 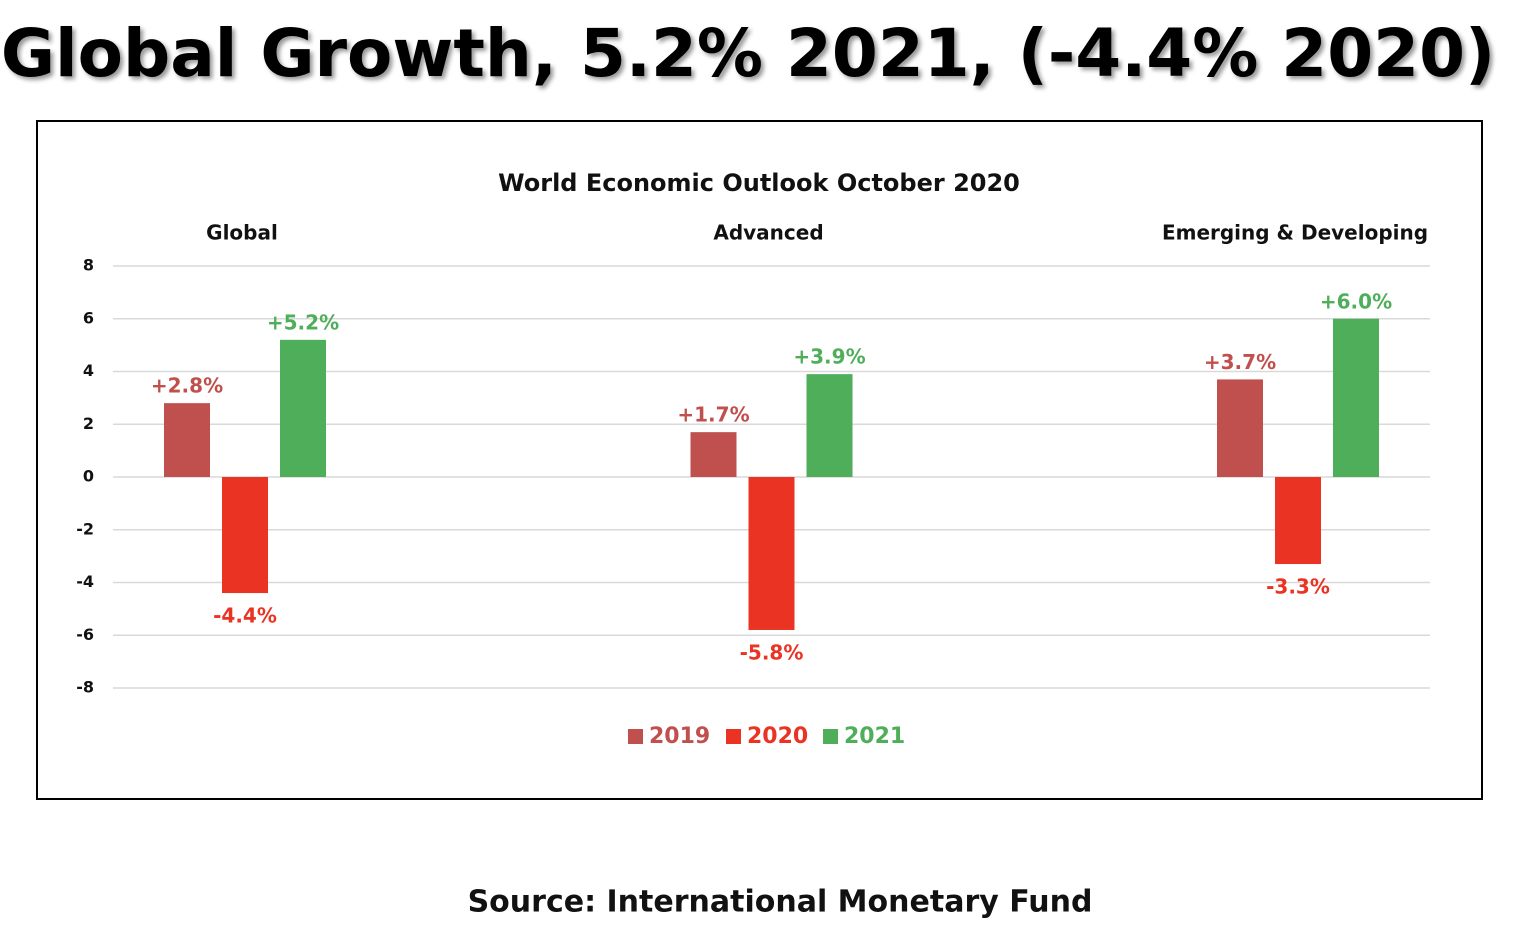 I want to click on value-label: +5.2%, so click(x=303, y=322).